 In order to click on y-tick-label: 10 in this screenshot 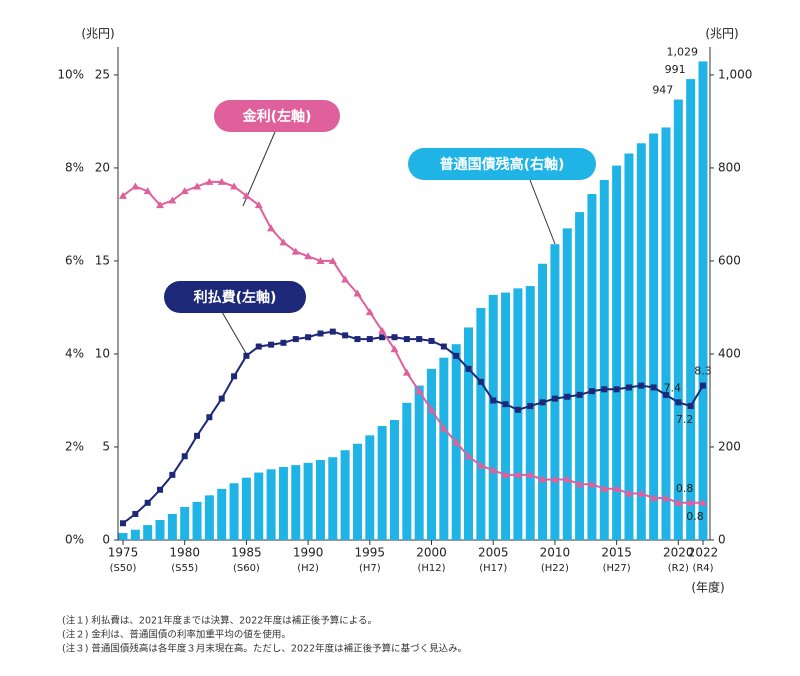, I will do `click(102, 353)`.